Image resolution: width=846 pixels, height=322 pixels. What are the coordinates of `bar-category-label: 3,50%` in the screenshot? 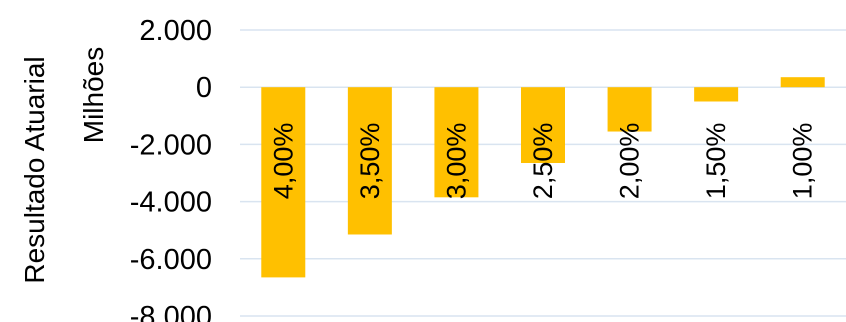 It's located at (370, 161).